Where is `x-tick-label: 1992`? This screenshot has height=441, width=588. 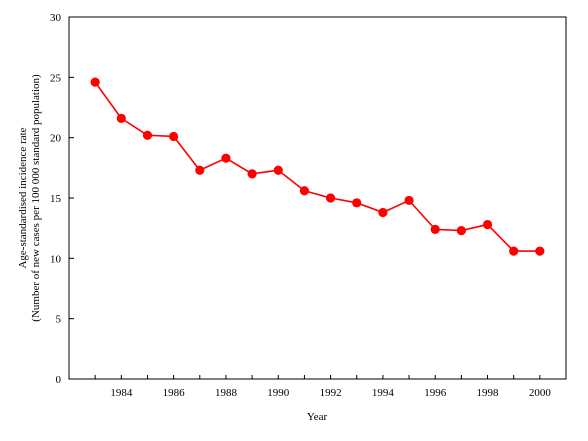 x-tick-label: 1992 is located at coordinates (331, 393).